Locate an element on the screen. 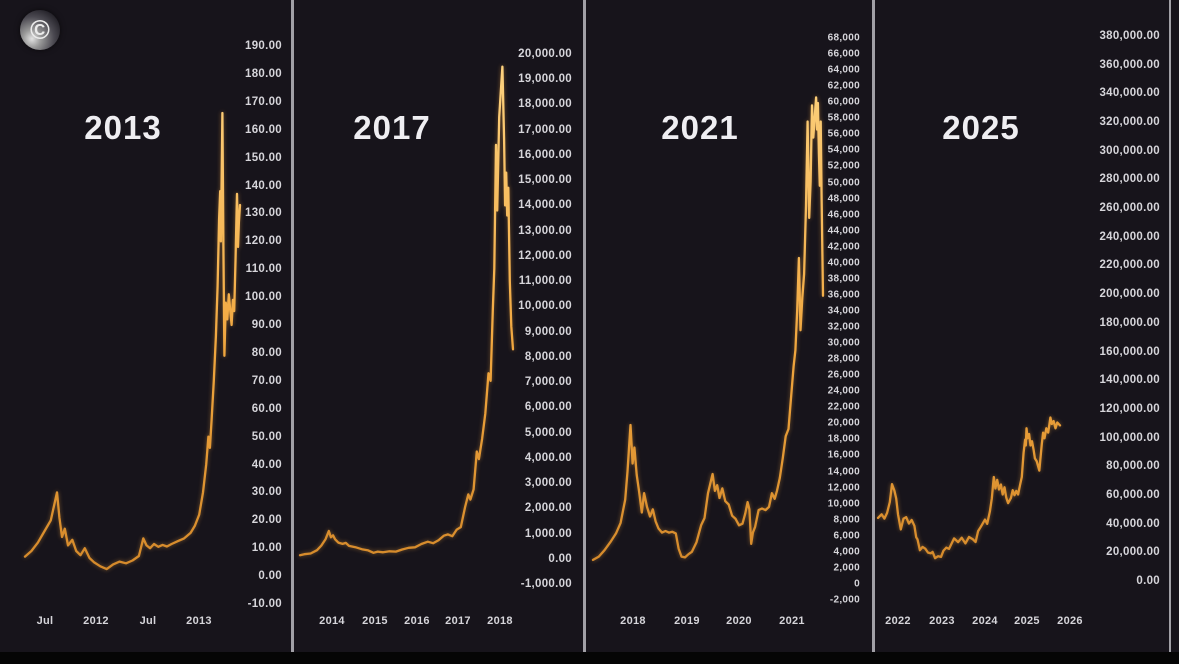 The width and height of the screenshot is (1179, 664). y-axis-tick-label: 66,000 is located at coordinates (843, 54).